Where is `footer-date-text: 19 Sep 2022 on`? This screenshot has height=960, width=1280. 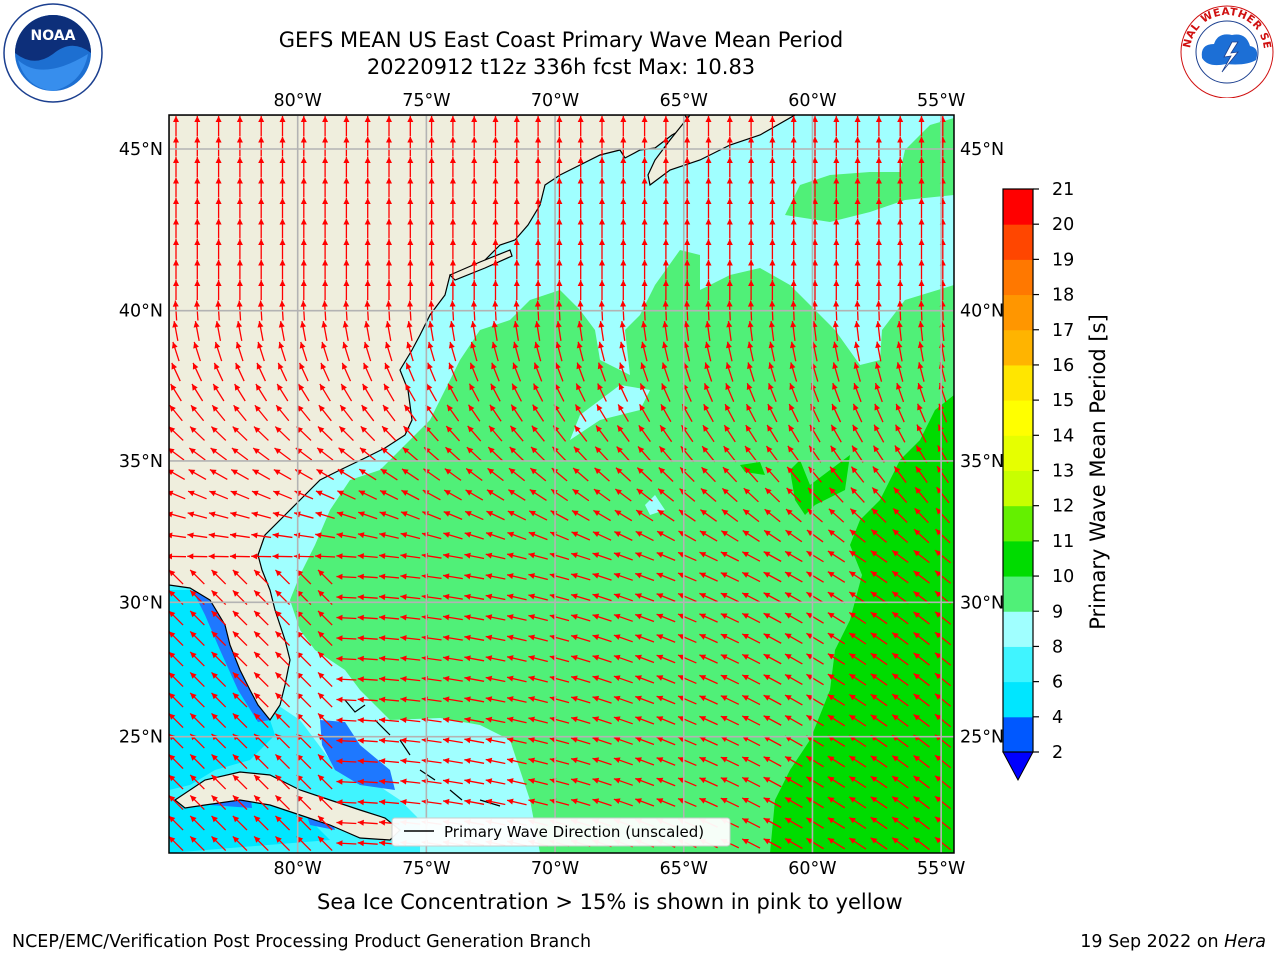
footer-date-text: 19 Sep 2022 on is located at coordinates (1152, 942).